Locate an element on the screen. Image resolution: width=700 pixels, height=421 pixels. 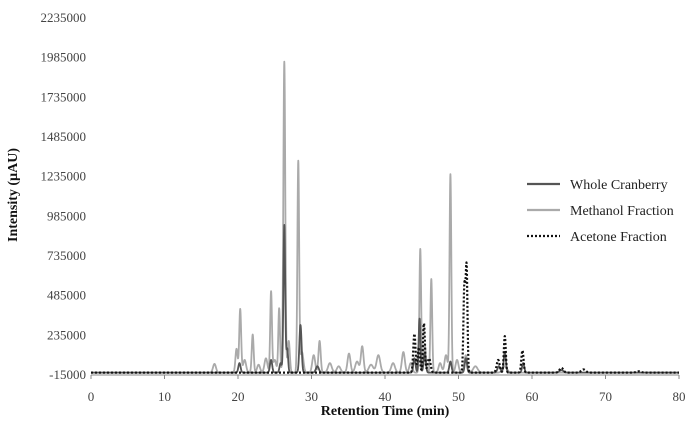
x-tick-label: 80 is located at coordinates (679, 396).